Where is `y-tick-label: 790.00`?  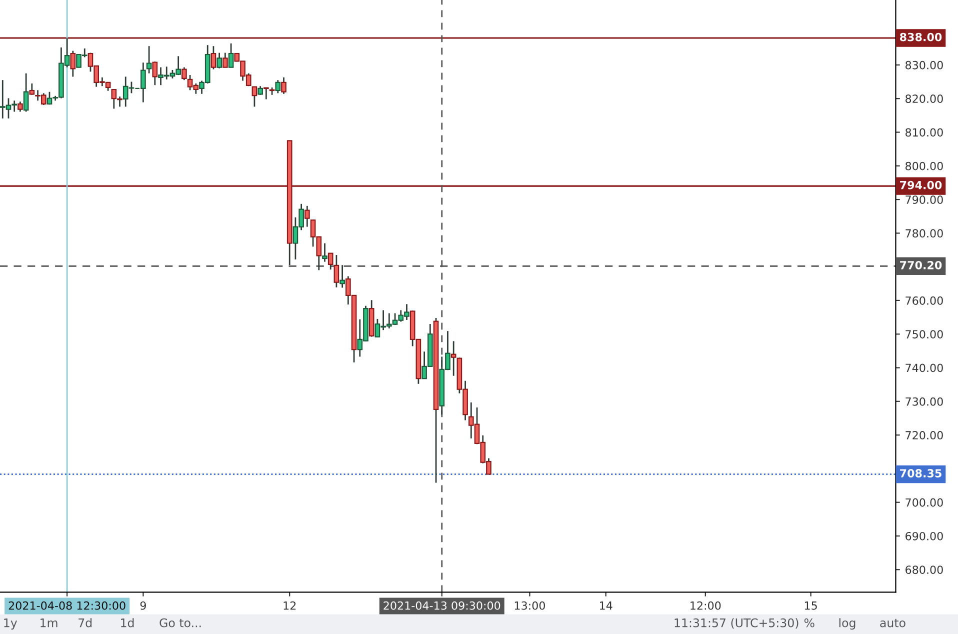 y-tick-label: 790.00 is located at coordinates (924, 199).